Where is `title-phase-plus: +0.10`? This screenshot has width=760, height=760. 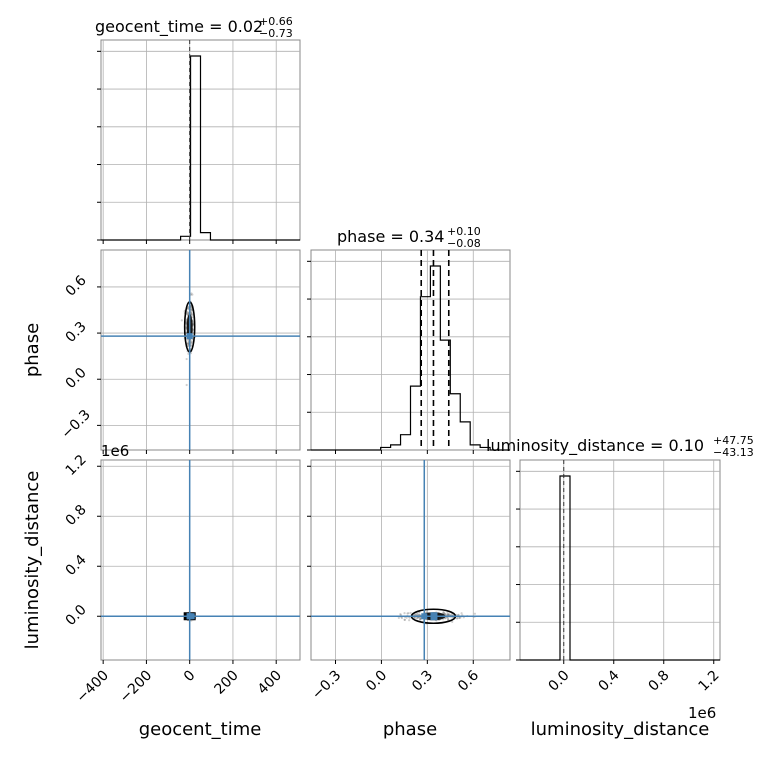 title-phase-plus: +0.10 is located at coordinates (464, 231).